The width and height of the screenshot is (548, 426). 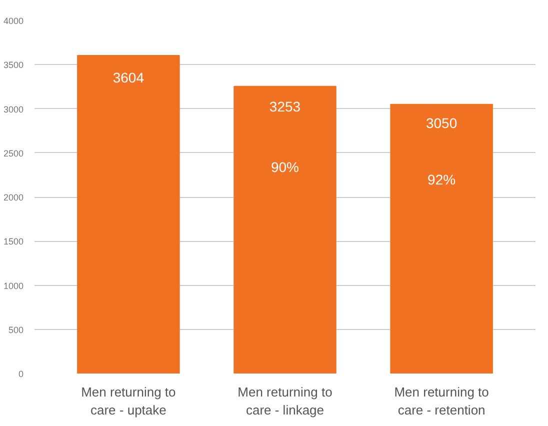 What do you see at coordinates (128, 78) in the screenshot?
I see `data-label: 3604` at bounding box center [128, 78].